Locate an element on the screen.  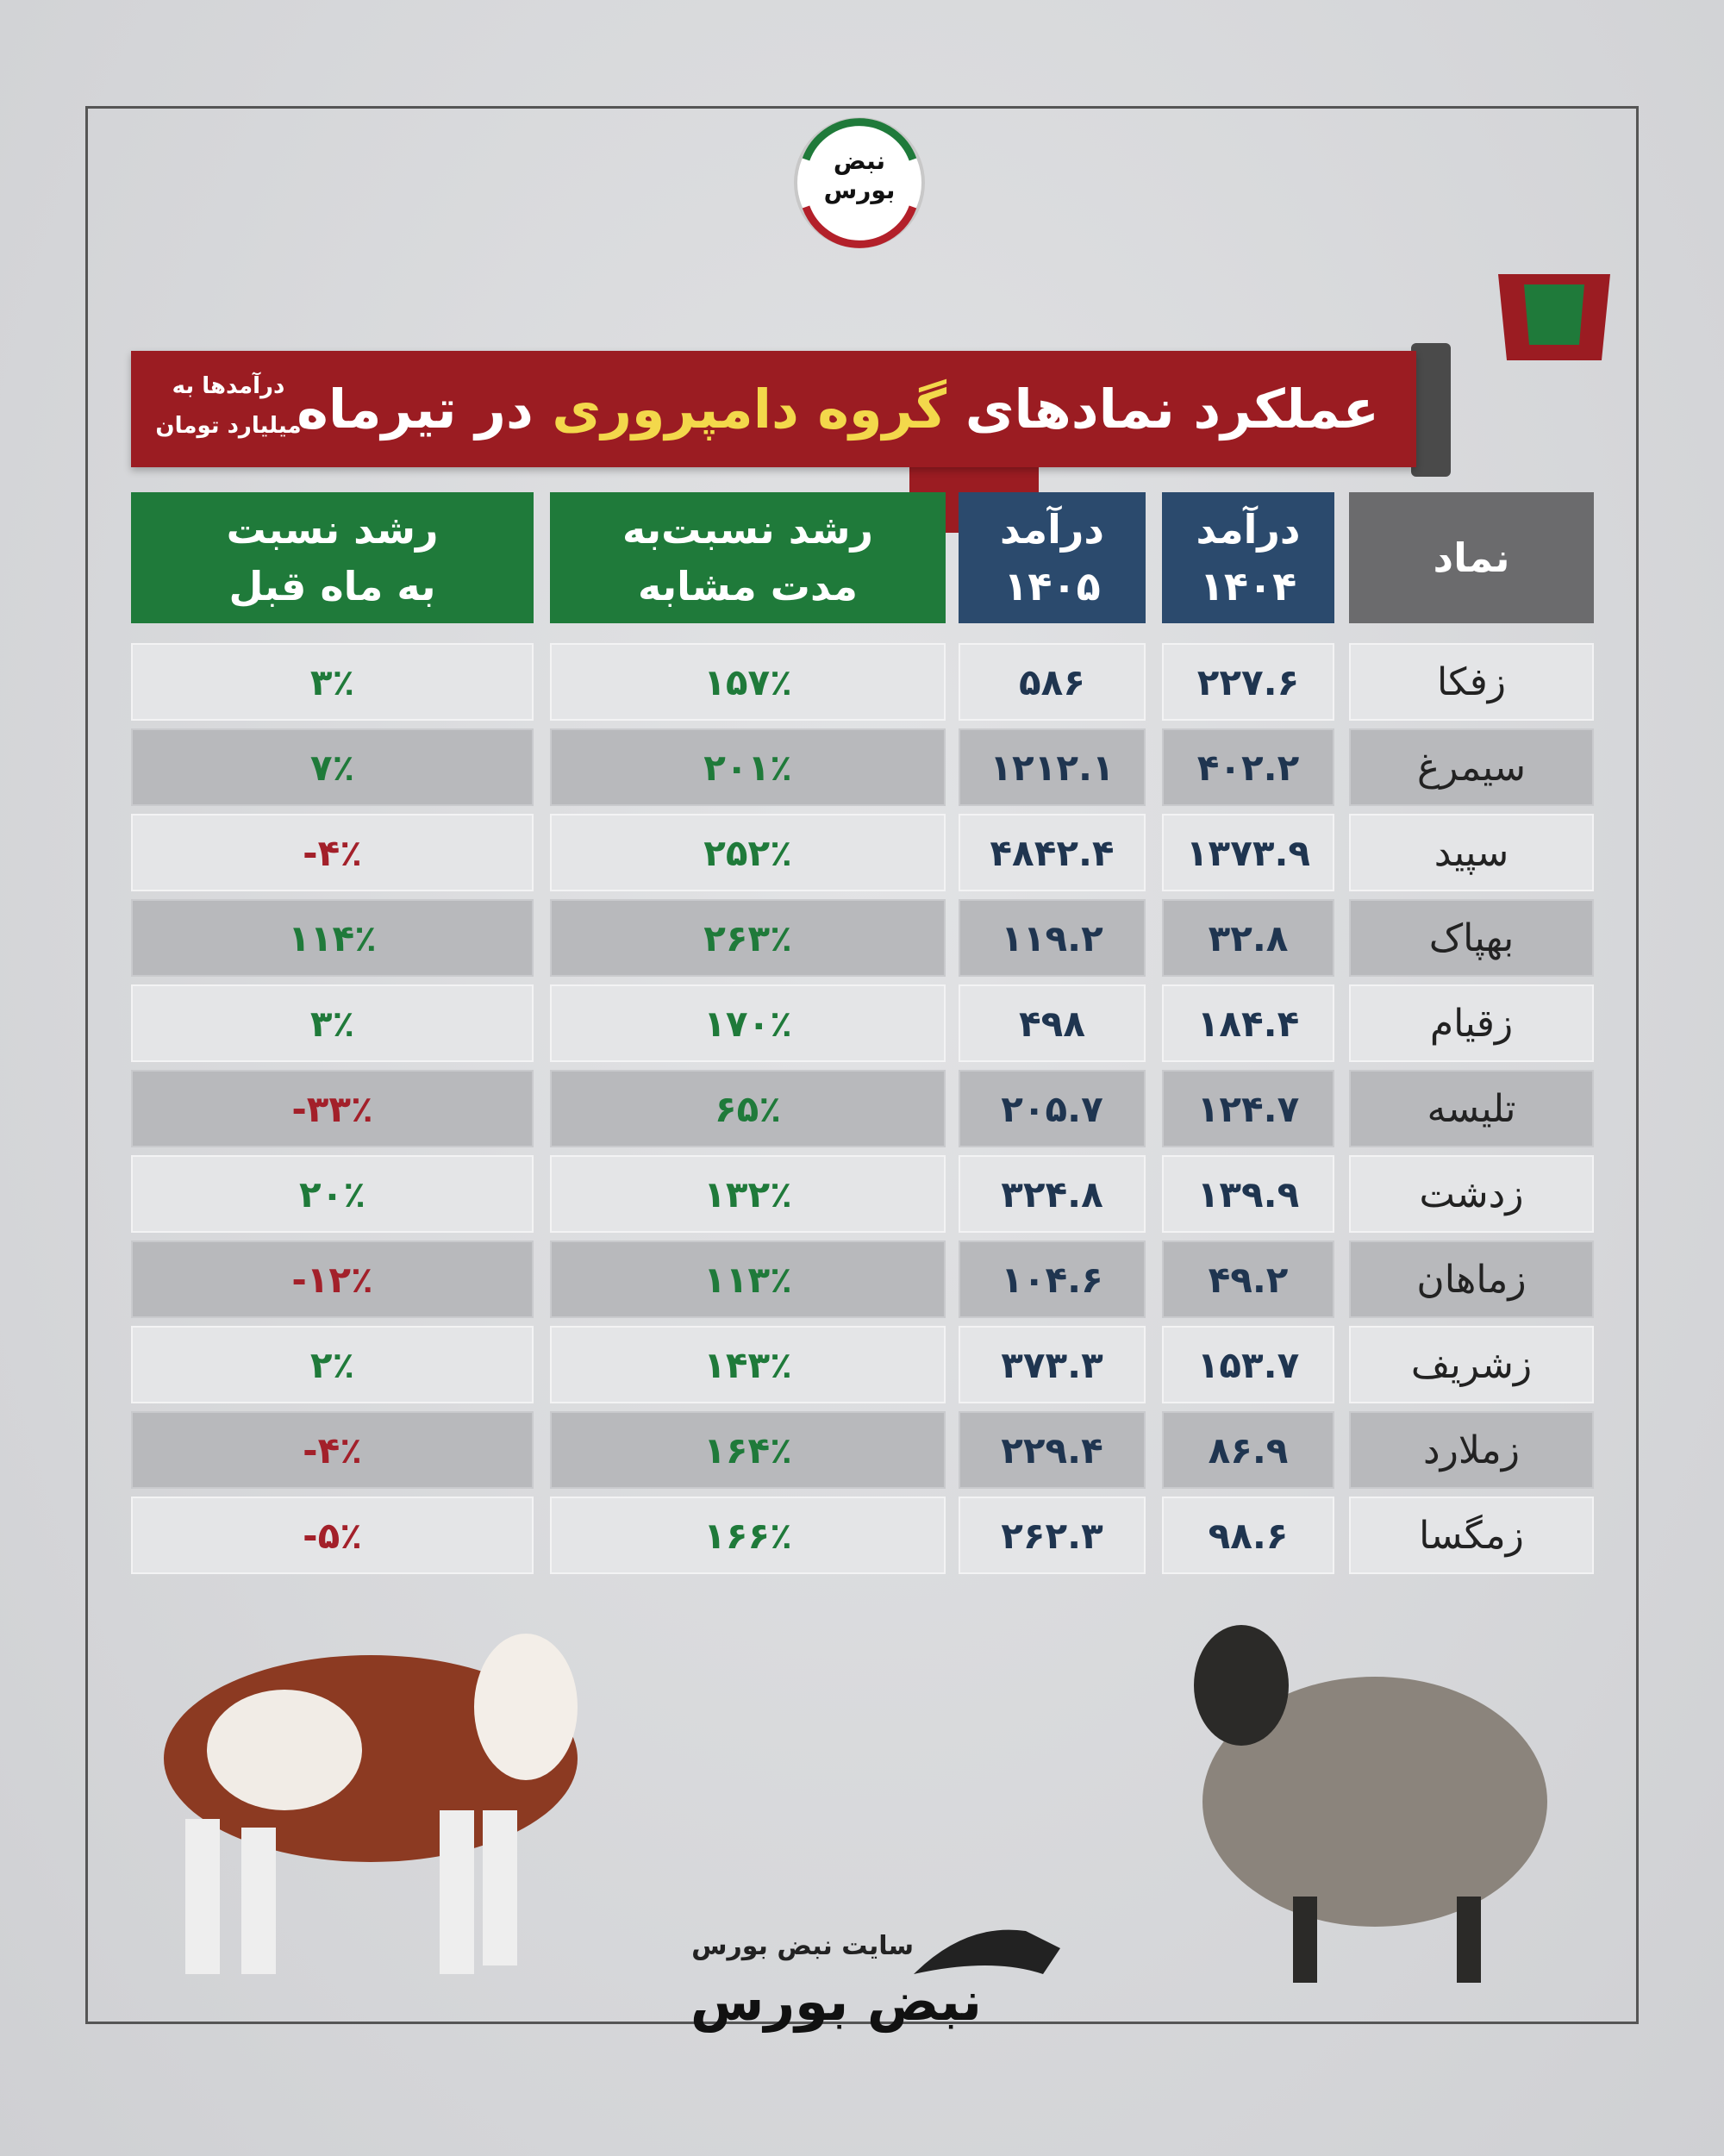
sign-inner is located at coordinates (1554, 314).